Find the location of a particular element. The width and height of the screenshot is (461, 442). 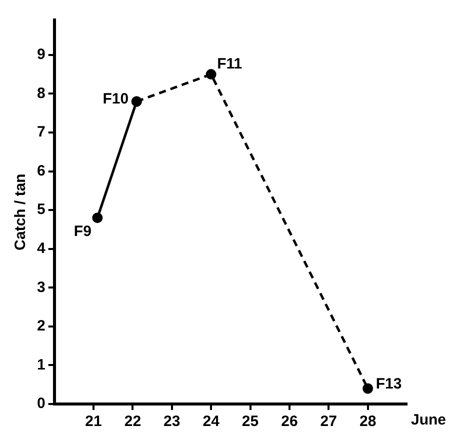

y-axis-title: Catch / tan is located at coordinates (21, 212).